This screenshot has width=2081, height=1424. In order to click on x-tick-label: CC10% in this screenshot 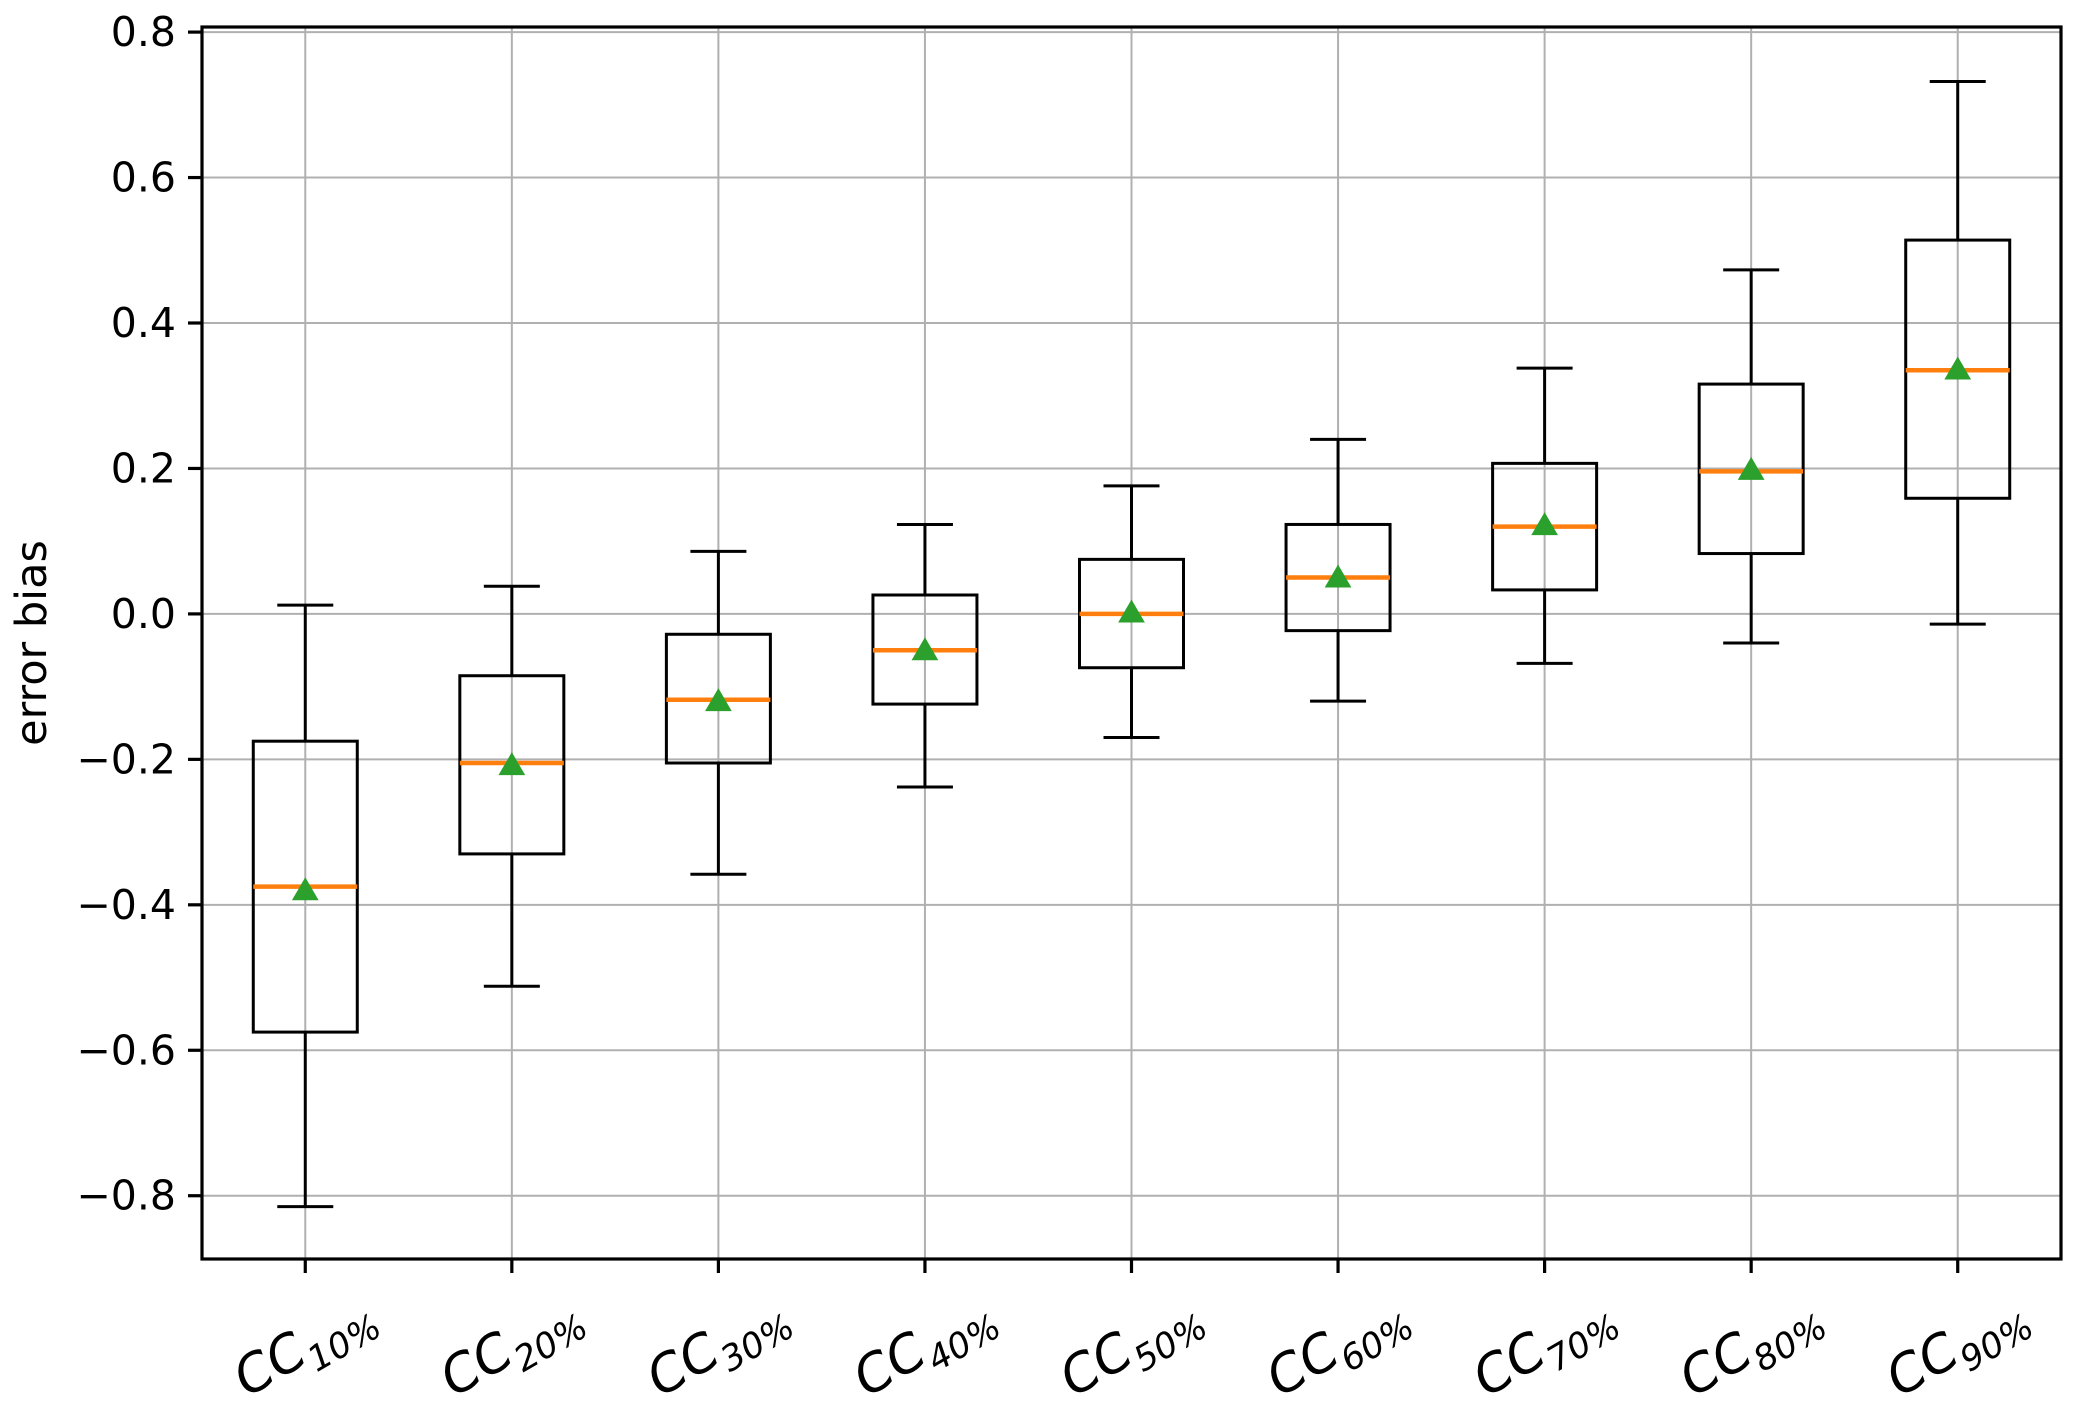, I will do `click(306, 1349)`.